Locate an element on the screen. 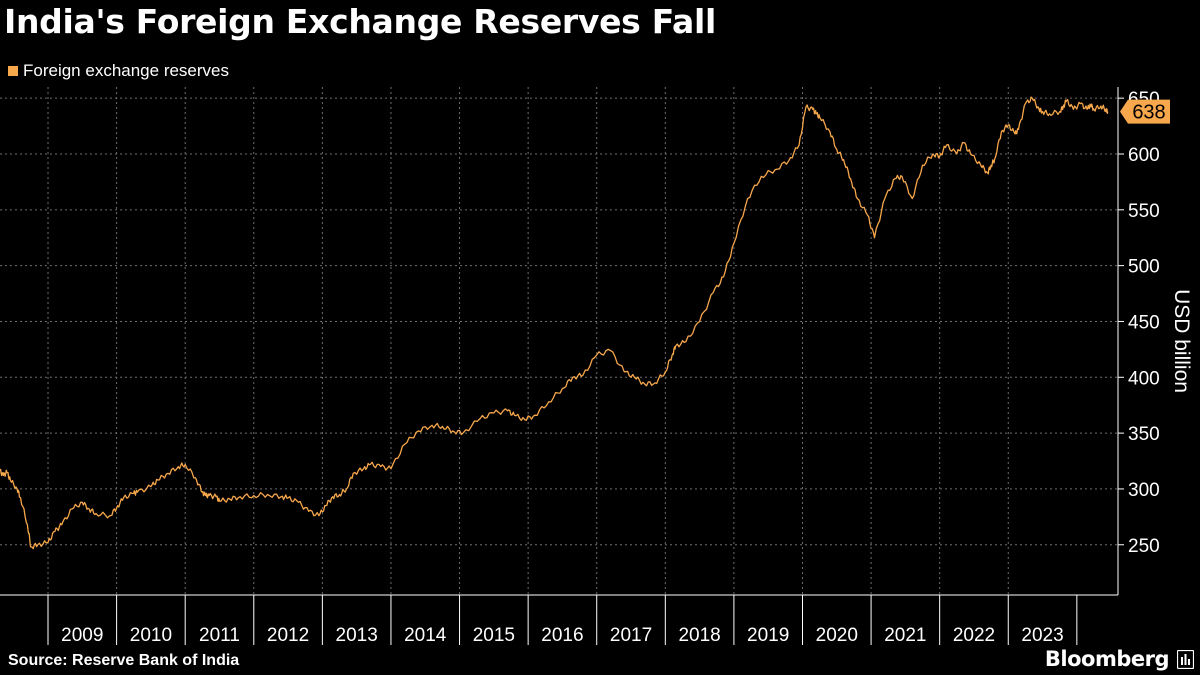 This screenshot has height=675, width=1200. x-tick-label: 2023 is located at coordinates (1042, 635).